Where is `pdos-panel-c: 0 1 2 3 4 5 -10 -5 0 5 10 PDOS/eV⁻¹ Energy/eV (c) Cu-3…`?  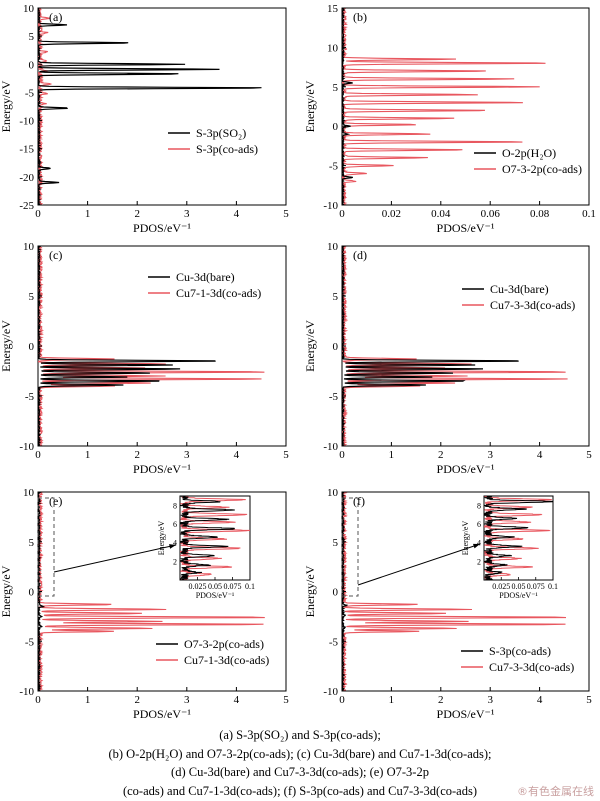 pdos-panel-c: 0 1 2 3 4 5 -10 -5 0 5 10 PDOS/eV⁻¹ Energy/eV (c) Cu-3… is located at coordinates (144, 358).